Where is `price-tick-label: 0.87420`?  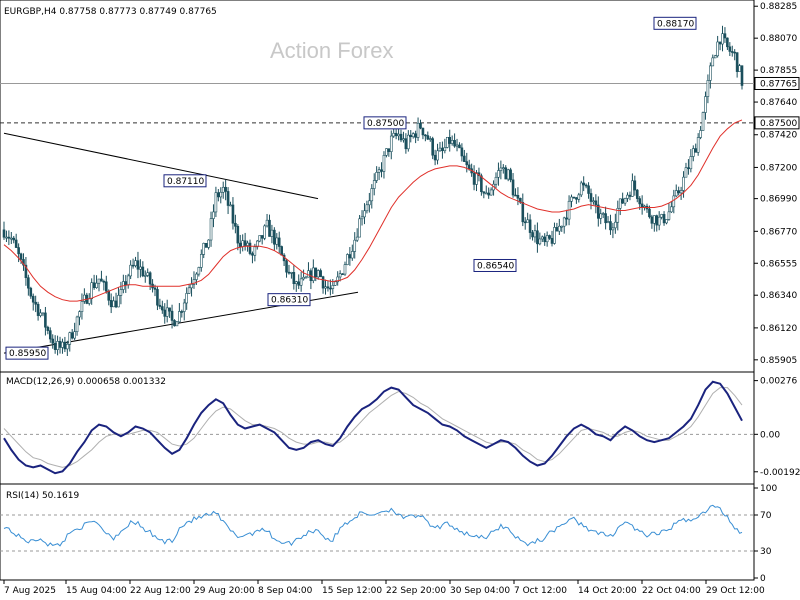
price-tick-label: 0.87420 is located at coordinates (778, 136).